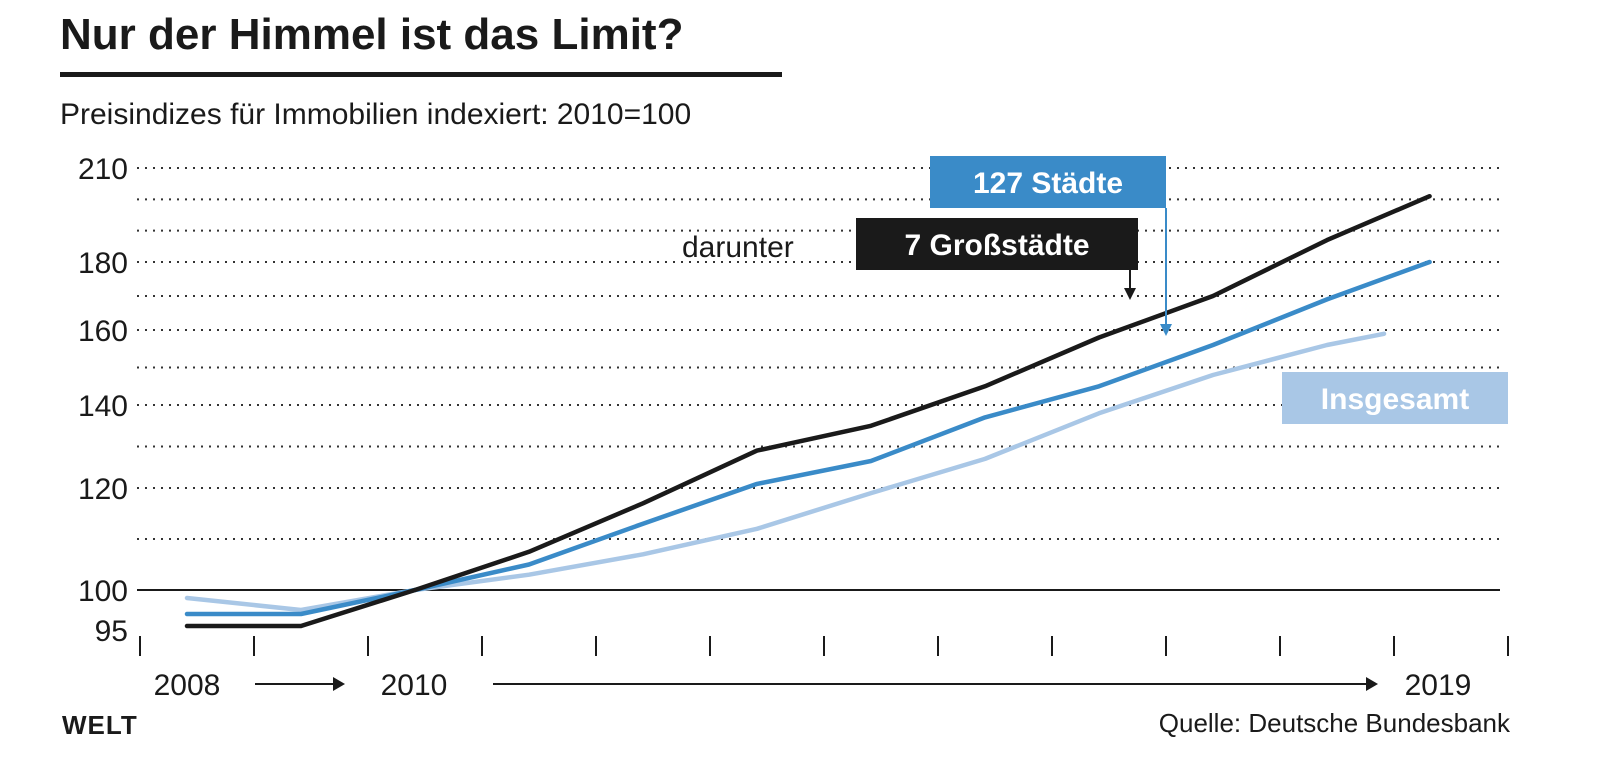 The height and width of the screenshot is (765, 1600). I want to click on grossstaedte-label-text: 7 Großstädte, so click(996, 245).